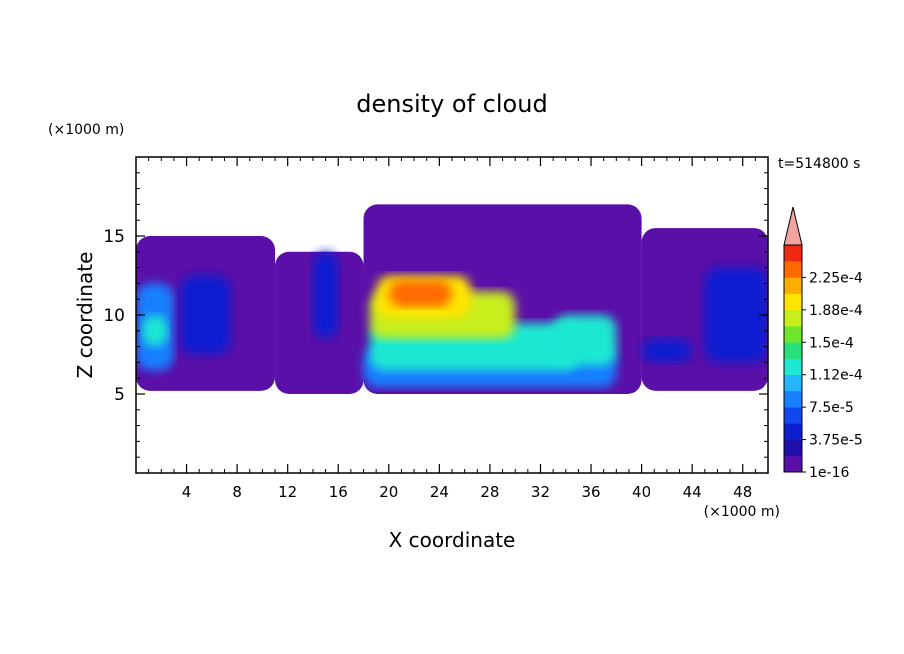 This screenshot has height=654, width=904. I want to click on x-tick-label: 32, so click(540, 492).